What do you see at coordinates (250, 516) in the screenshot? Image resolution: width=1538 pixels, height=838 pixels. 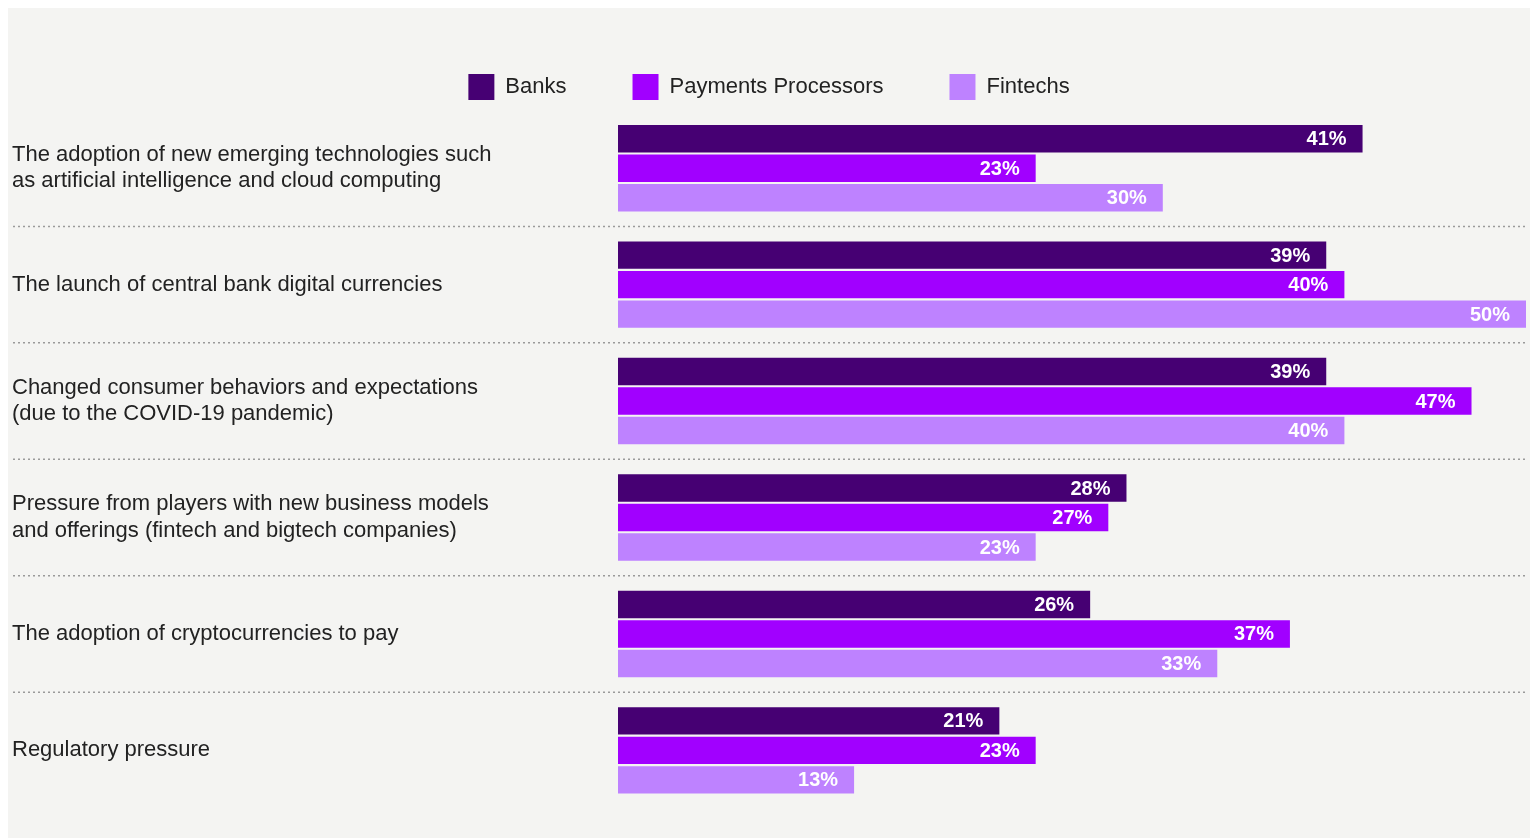 I see `y-tick-label: Pressure from players with new business models and offerings (fintech and bigtech companies)` at bounding box center [250, 516].